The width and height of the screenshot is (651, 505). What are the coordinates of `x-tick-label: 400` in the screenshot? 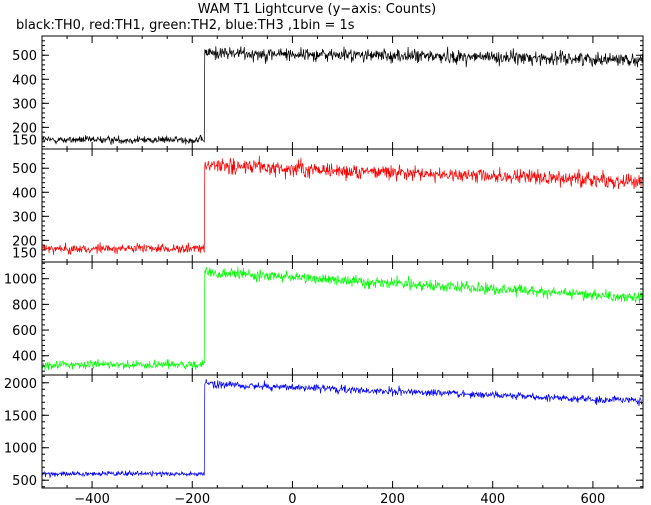 It's located at (492, 498).